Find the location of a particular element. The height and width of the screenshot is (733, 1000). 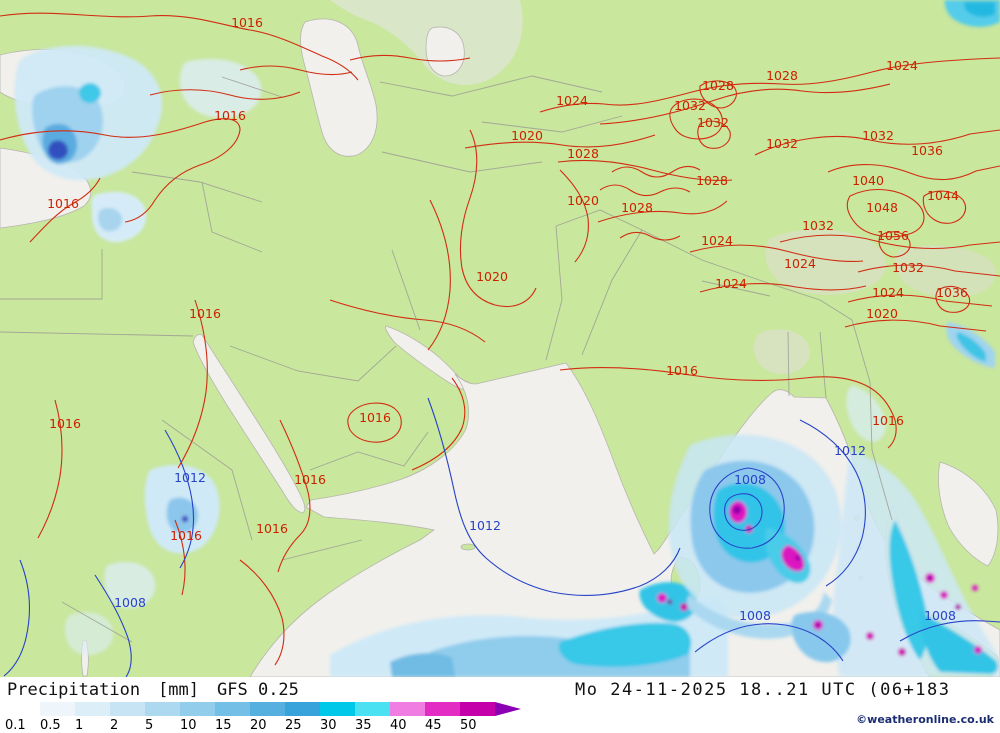

sea-caspian is located at coordinates (339, 87).